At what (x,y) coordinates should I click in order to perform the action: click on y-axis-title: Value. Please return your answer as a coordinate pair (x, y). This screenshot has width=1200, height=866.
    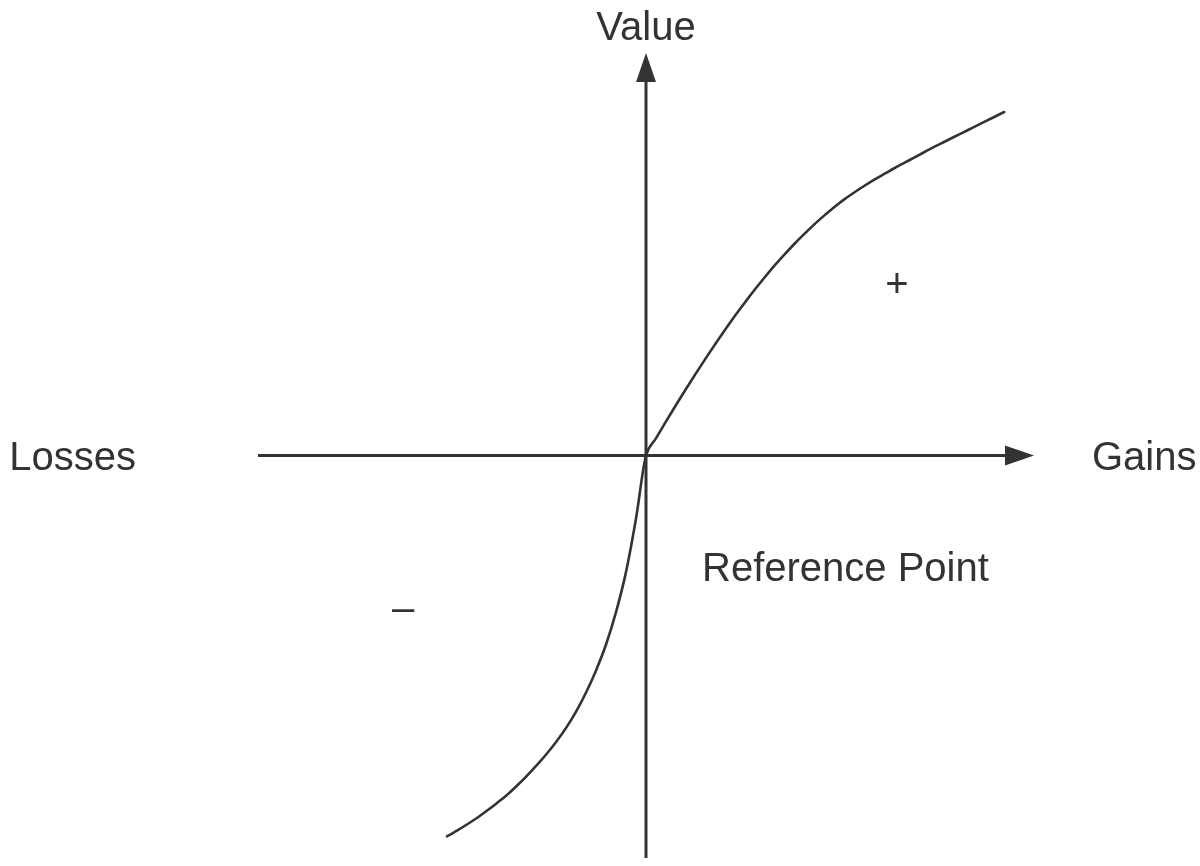
    Looking at the image, I should click on (646, 26).